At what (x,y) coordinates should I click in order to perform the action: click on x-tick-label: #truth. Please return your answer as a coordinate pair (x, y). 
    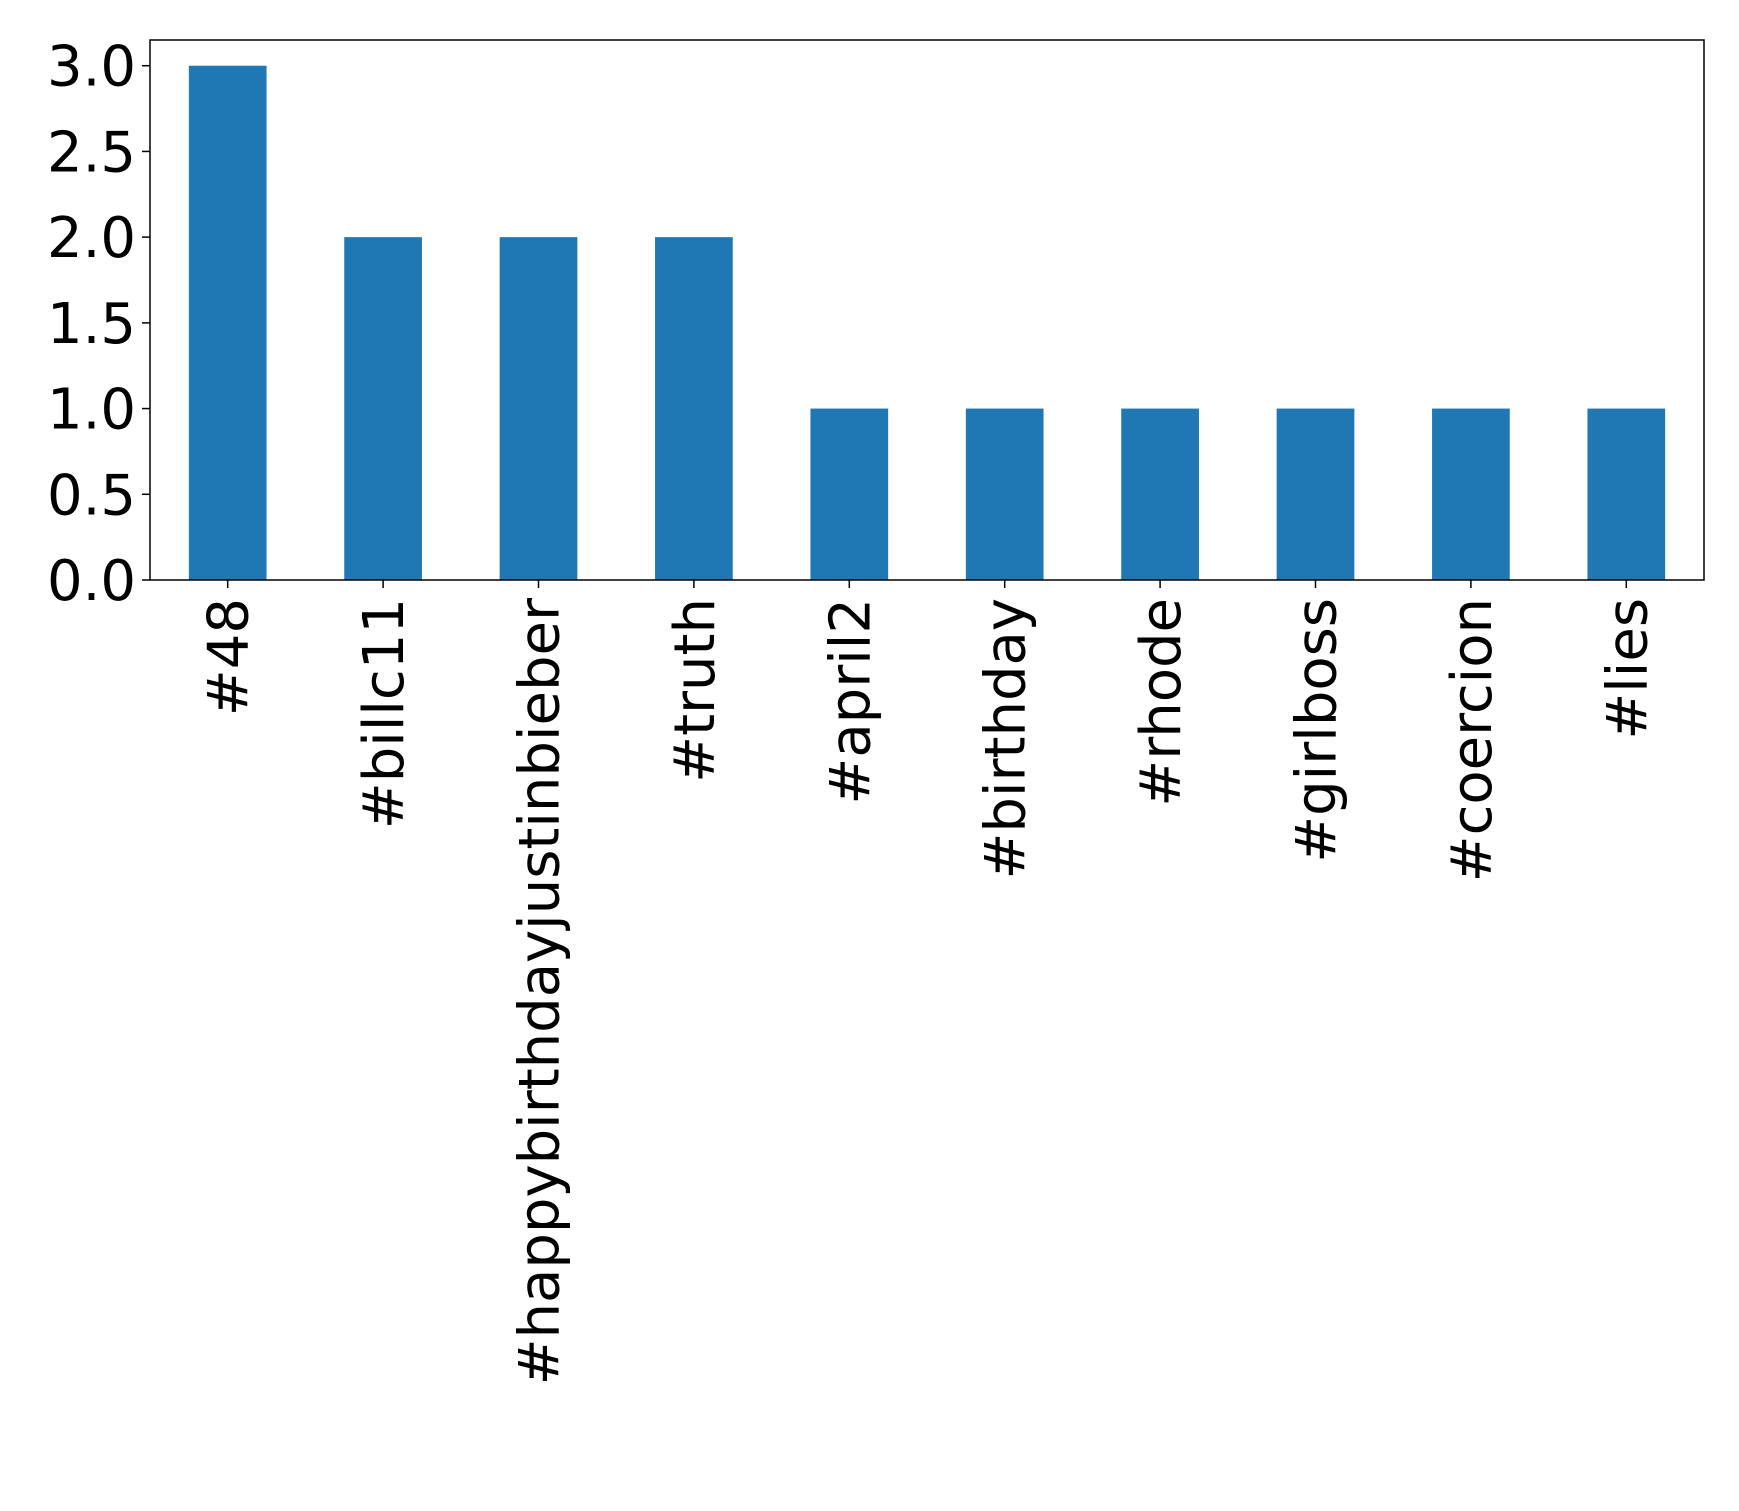
    Looking at the image, I should click on (695, 690).